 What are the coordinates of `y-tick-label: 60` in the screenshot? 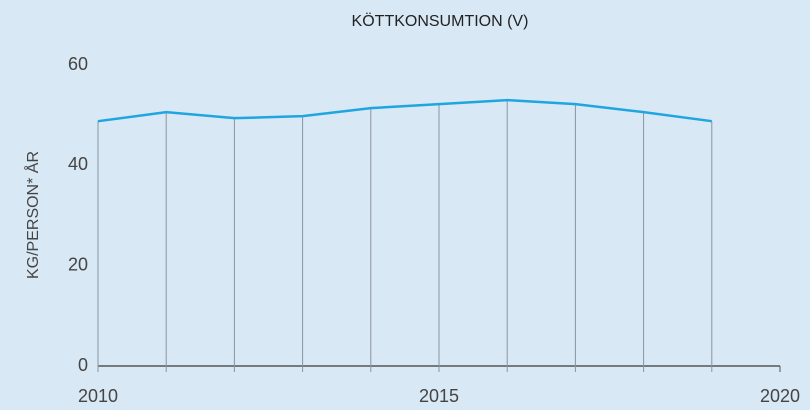 It's located at (78, 64).